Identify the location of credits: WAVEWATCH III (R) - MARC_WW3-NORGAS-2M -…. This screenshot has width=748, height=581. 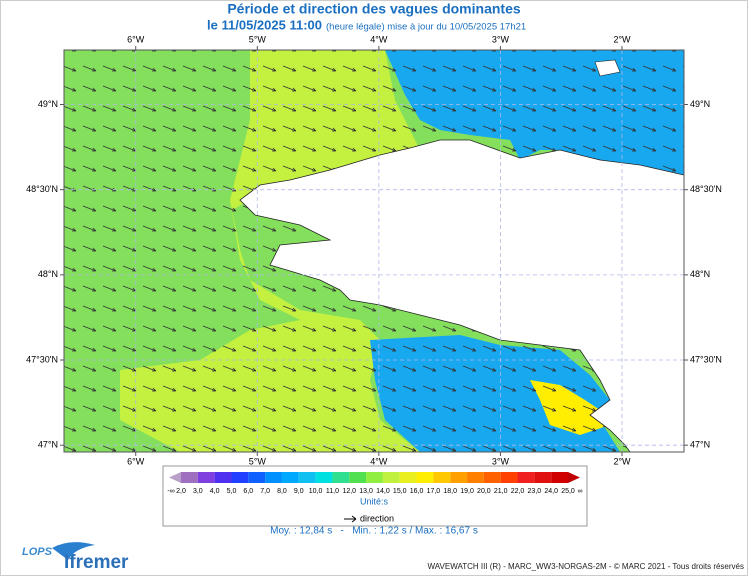
(586, 566).